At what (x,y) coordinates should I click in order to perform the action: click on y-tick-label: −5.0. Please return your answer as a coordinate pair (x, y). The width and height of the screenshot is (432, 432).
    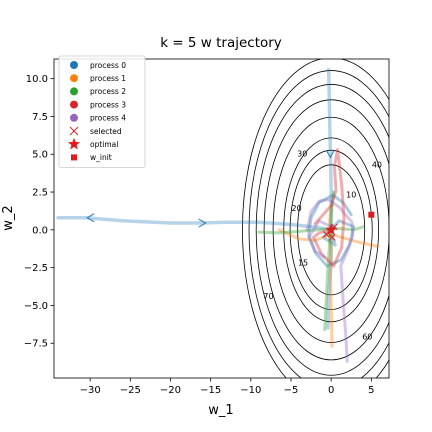
    Looking at the image, I should click on (36, 306).